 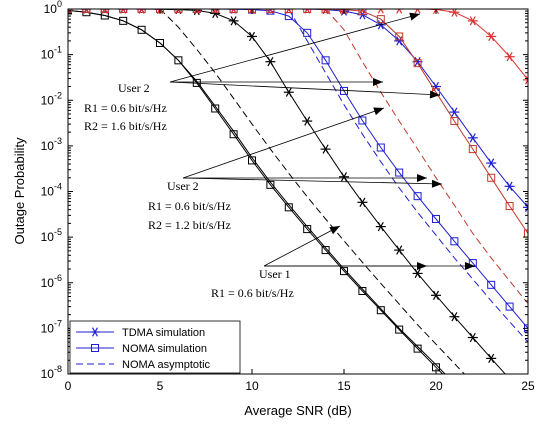 What do you see at coordinates (298, 45) in the screenshot?
I see `series-line` at bounding box center [298, 45].